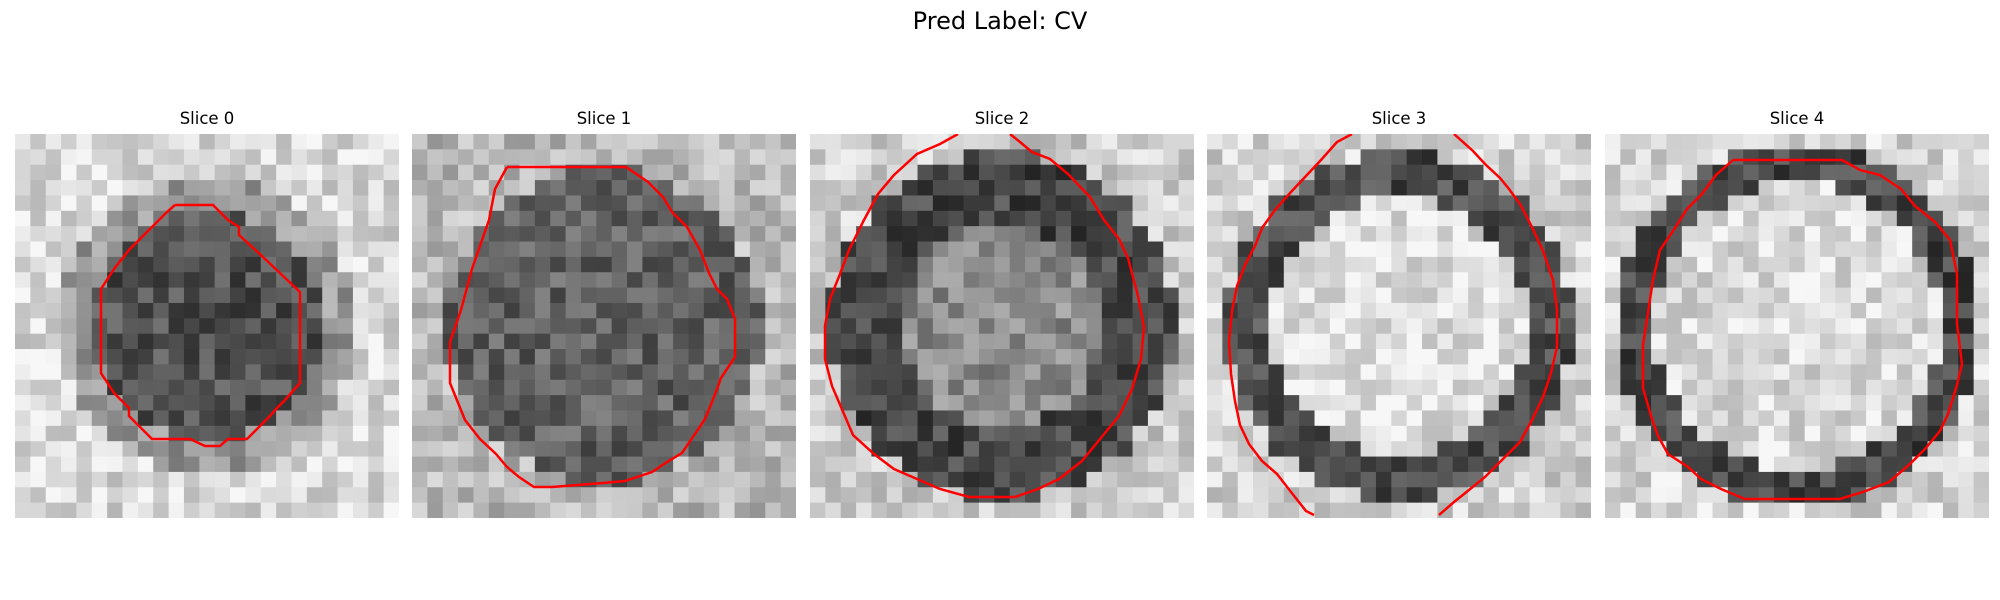 The width and height of the screenshot is (2000, 600). What do you see at coordinates (1002, 118) in the screenshot?
I see `slice-title-2: Slice 2` at bounding box center [1002, 118].